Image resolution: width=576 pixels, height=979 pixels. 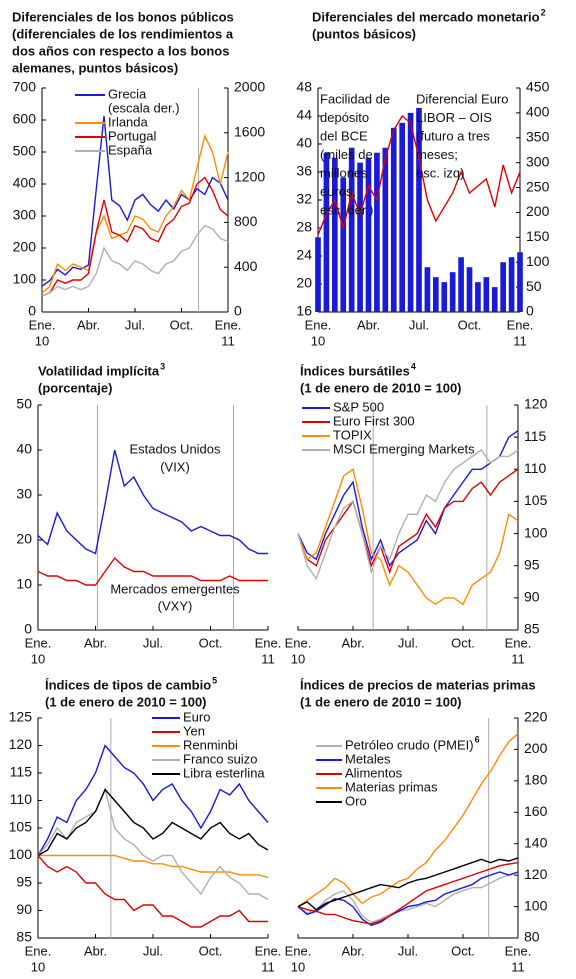 What do you see at coordinates (356, 800) in the screenshot?
I see `legend-label: Oro` at bounding box center [356, 800].